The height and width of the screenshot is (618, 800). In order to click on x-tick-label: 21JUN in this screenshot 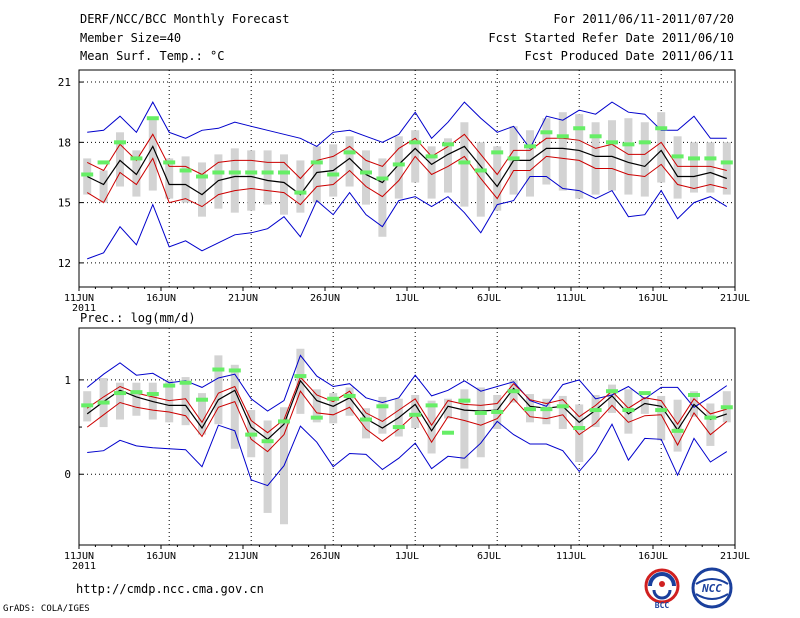, I will do `click(243, 556)`.